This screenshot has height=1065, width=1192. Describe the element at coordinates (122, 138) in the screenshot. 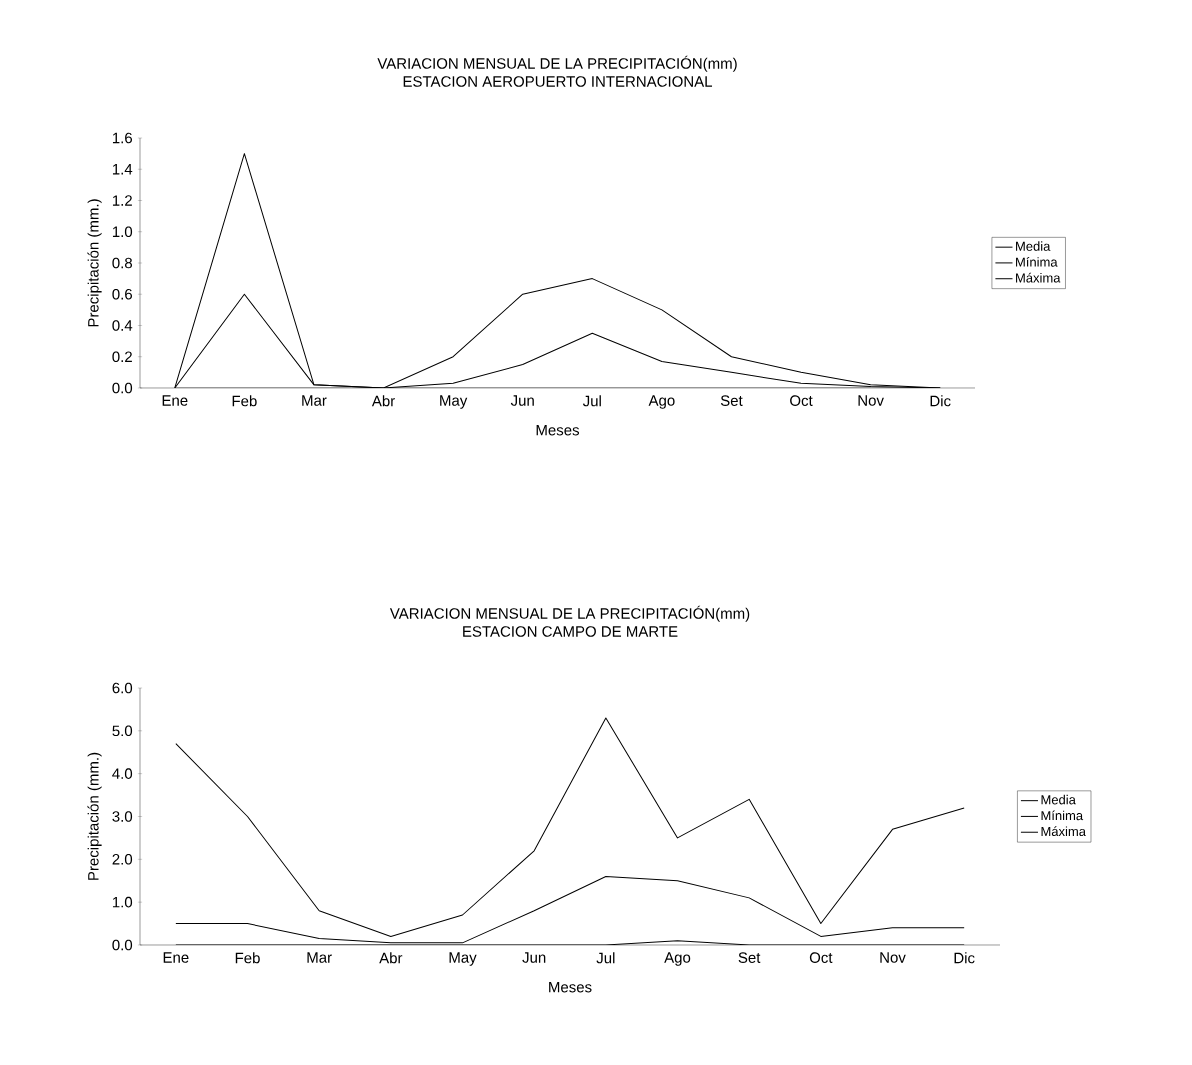

I see `y-tick-label: 1.6` at that location.